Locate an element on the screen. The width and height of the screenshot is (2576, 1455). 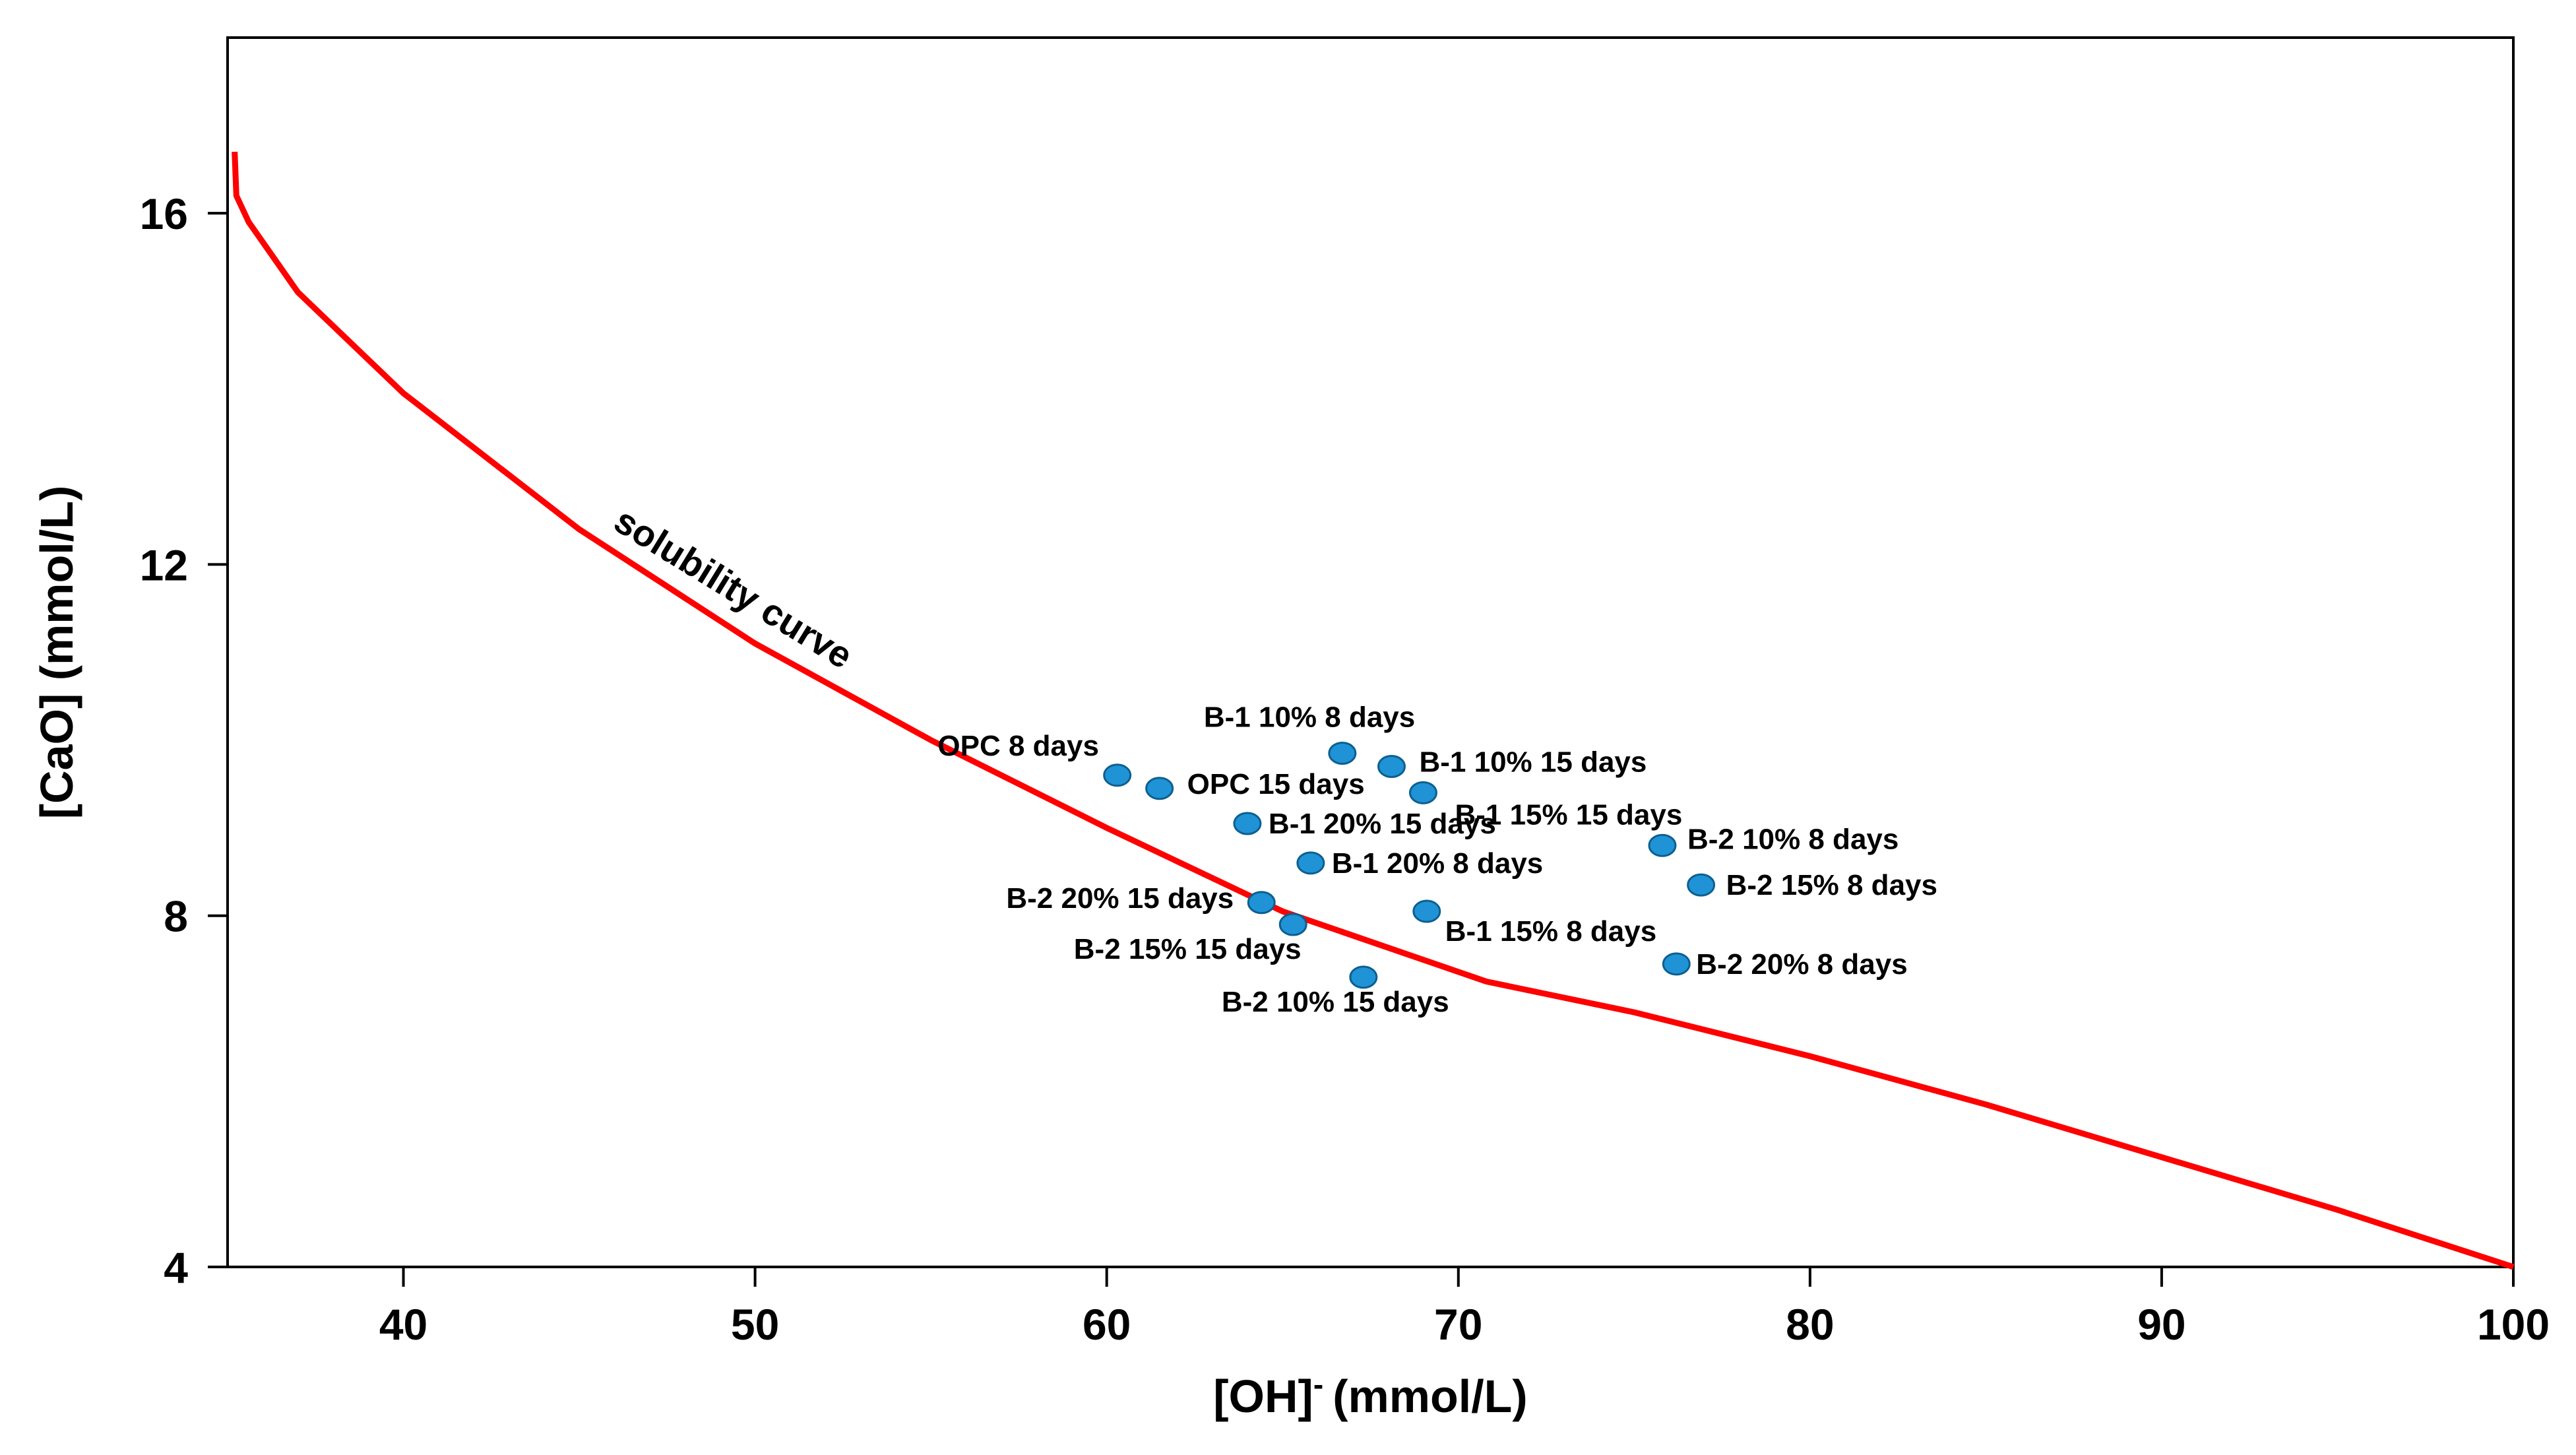
x-tick-label: 40 is located at coordinates (403, 1324).